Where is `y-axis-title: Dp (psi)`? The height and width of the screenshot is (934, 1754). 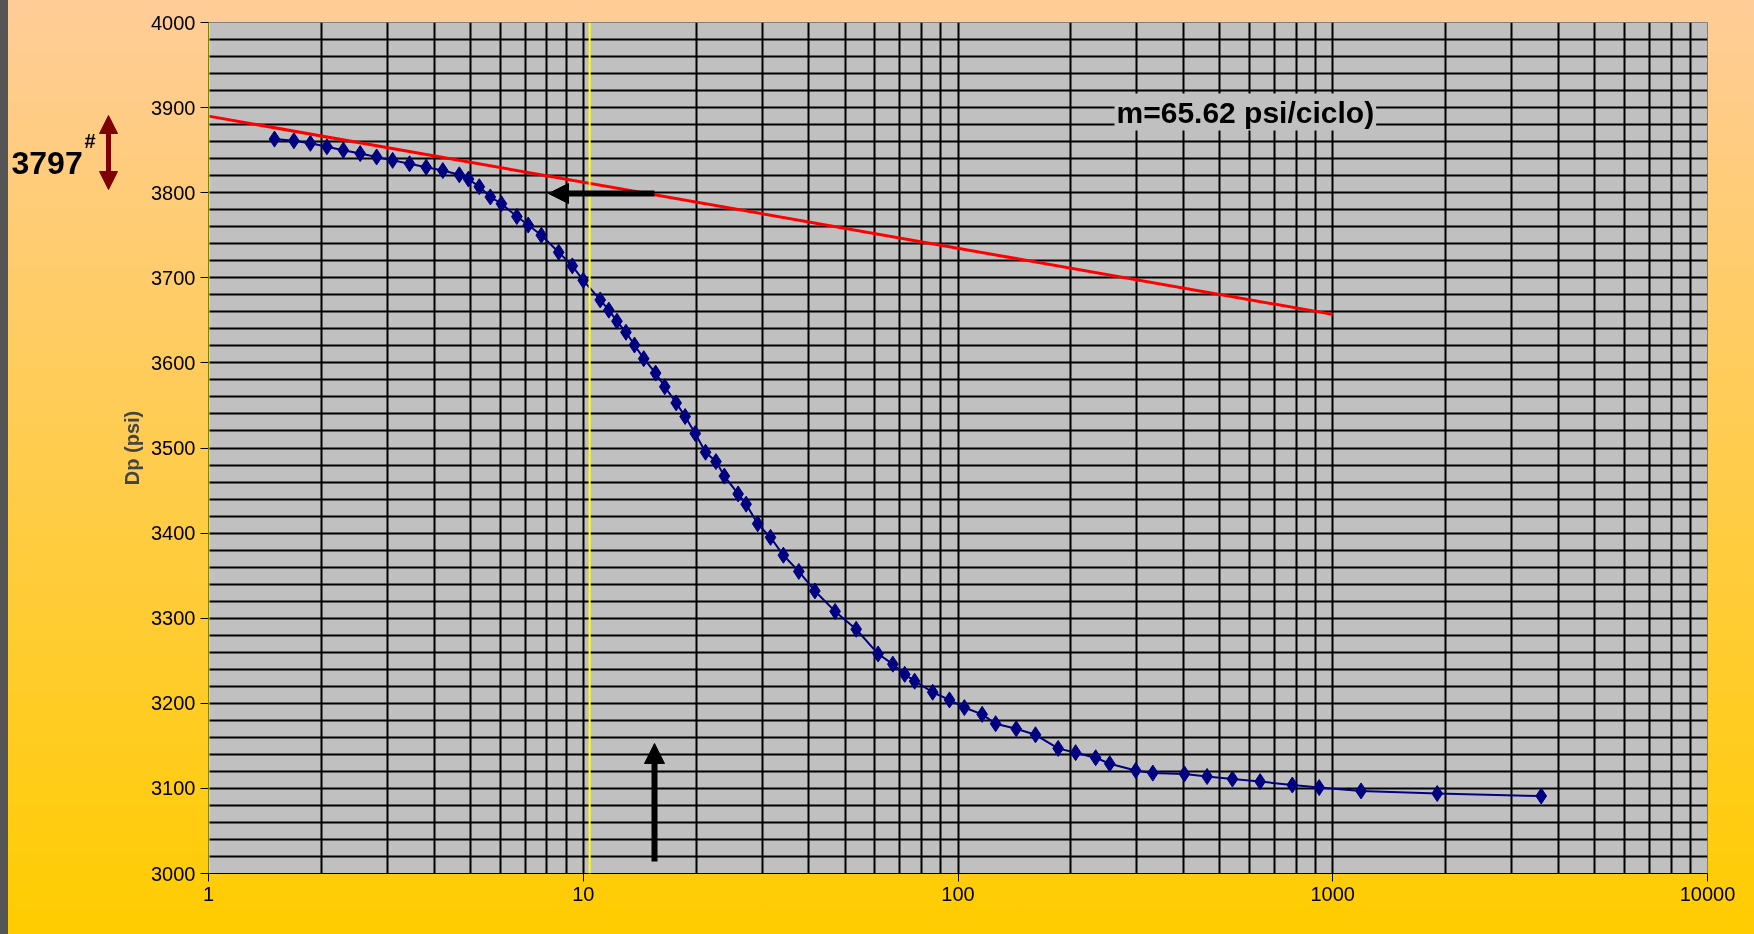
y-axis-title: Dp (psi) is located at coordinates (132, 448).